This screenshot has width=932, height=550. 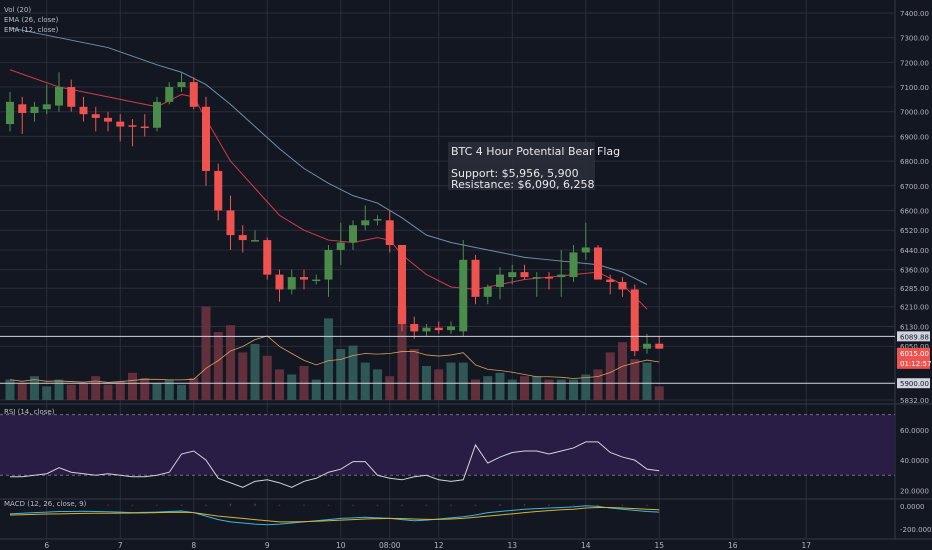 What do you see at coordinates (914, 113) in the screenshot?
I see `price-tick-label: 7000.00` at bounding box center [914, 113].